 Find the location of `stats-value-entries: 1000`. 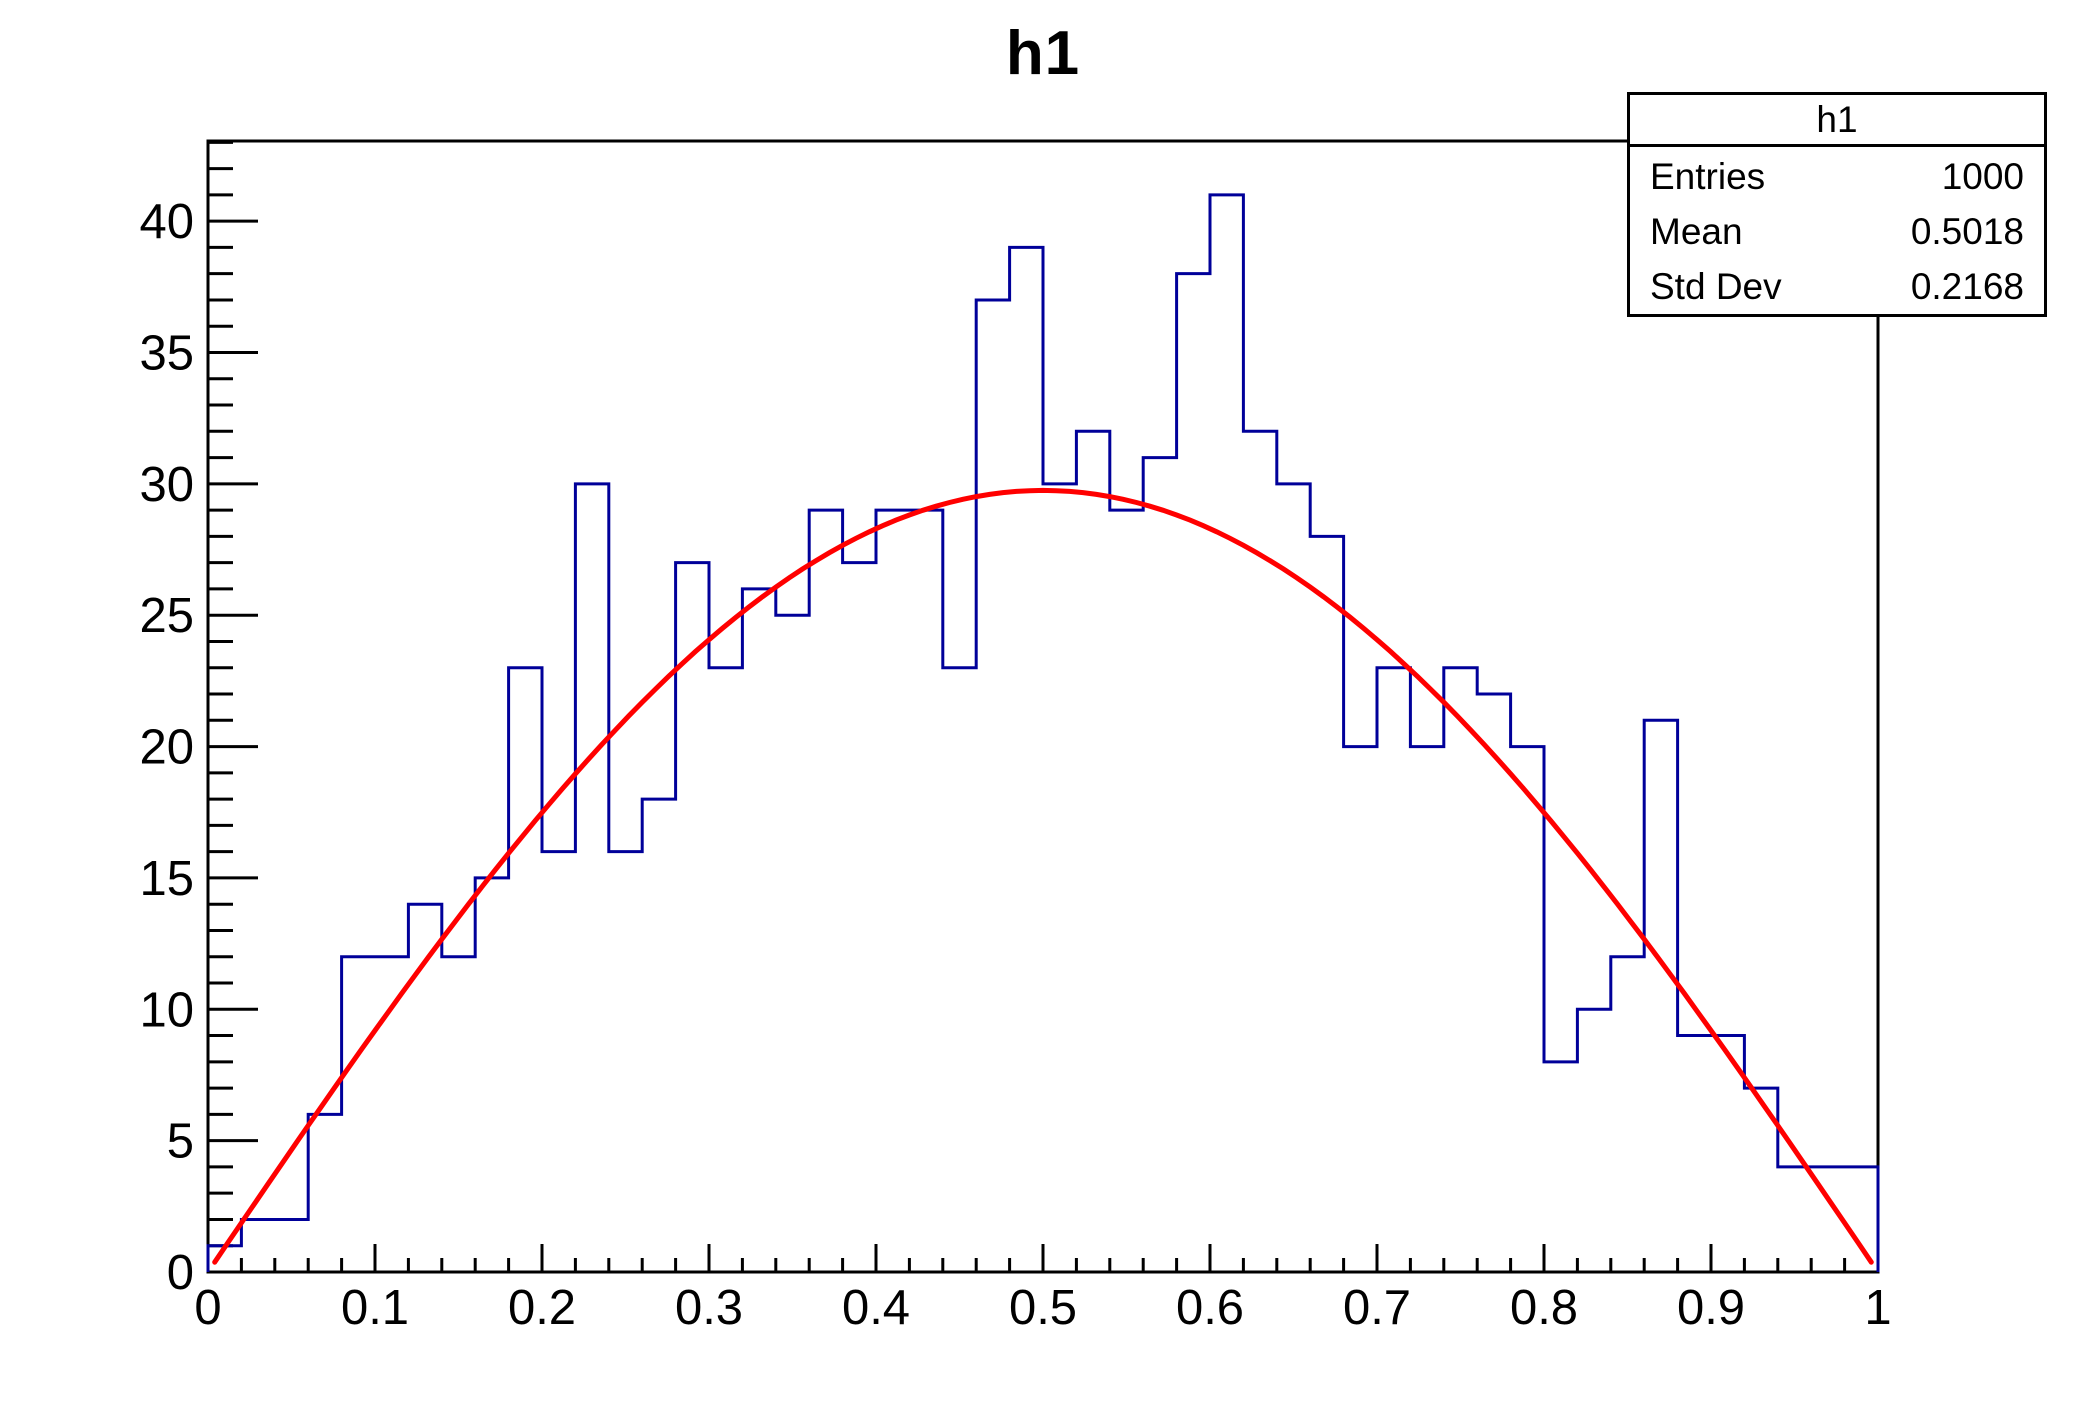

stats-value-entries: 1000 is located at coordinates (1982, 176).